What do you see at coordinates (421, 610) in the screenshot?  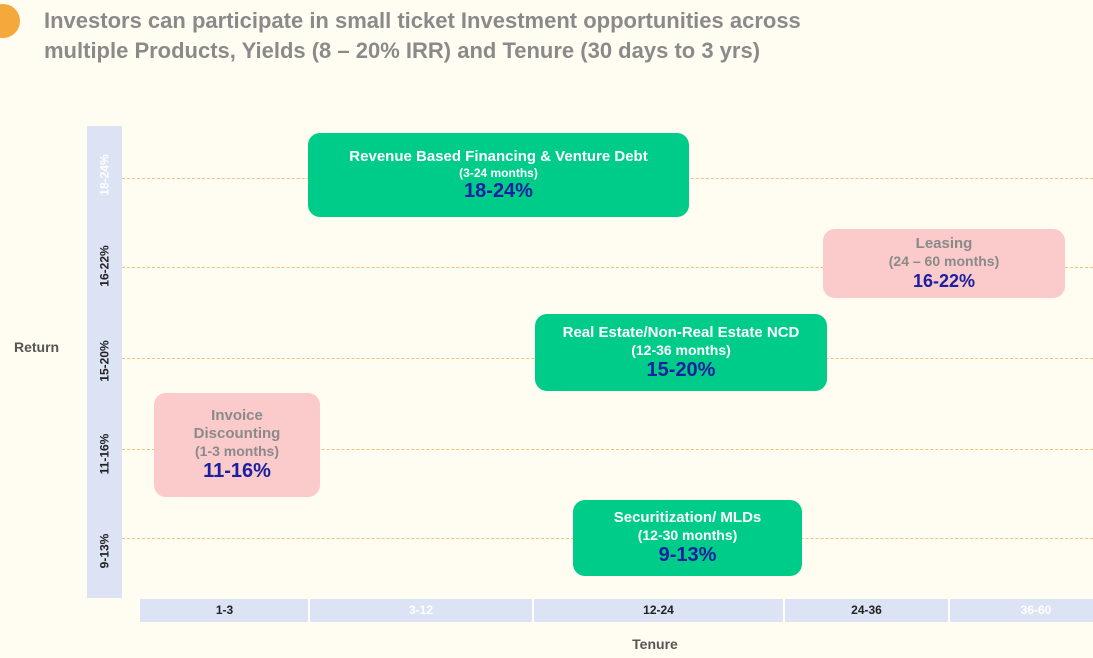 I see `x-tick-3-12: 3-12` at bounding box center [421, 610].